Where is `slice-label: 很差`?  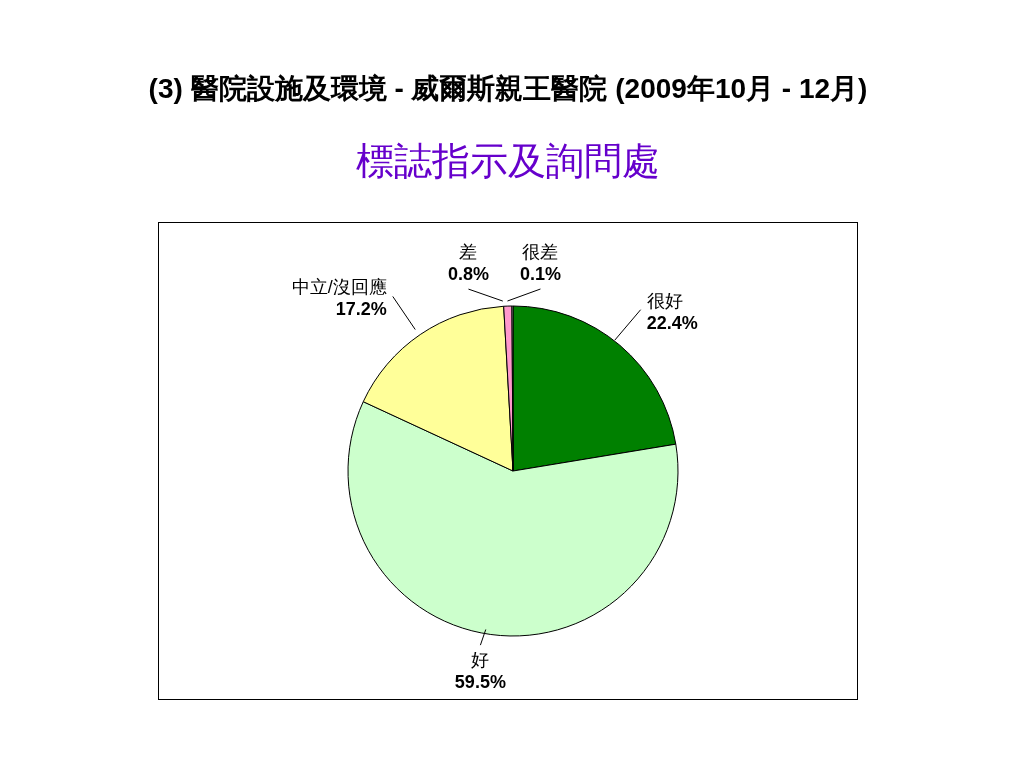
slice-label: 很差 is located at coordinates (540, 252).